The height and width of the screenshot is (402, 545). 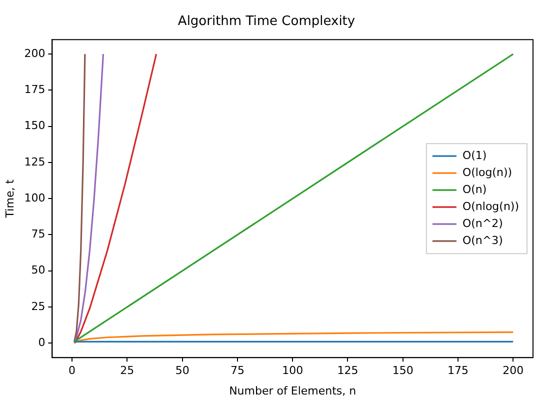 What do you see at coordinates (482, 240) in the screenshot?
I see `legend-label: O(n^3)` at bounding box center [482, 240].